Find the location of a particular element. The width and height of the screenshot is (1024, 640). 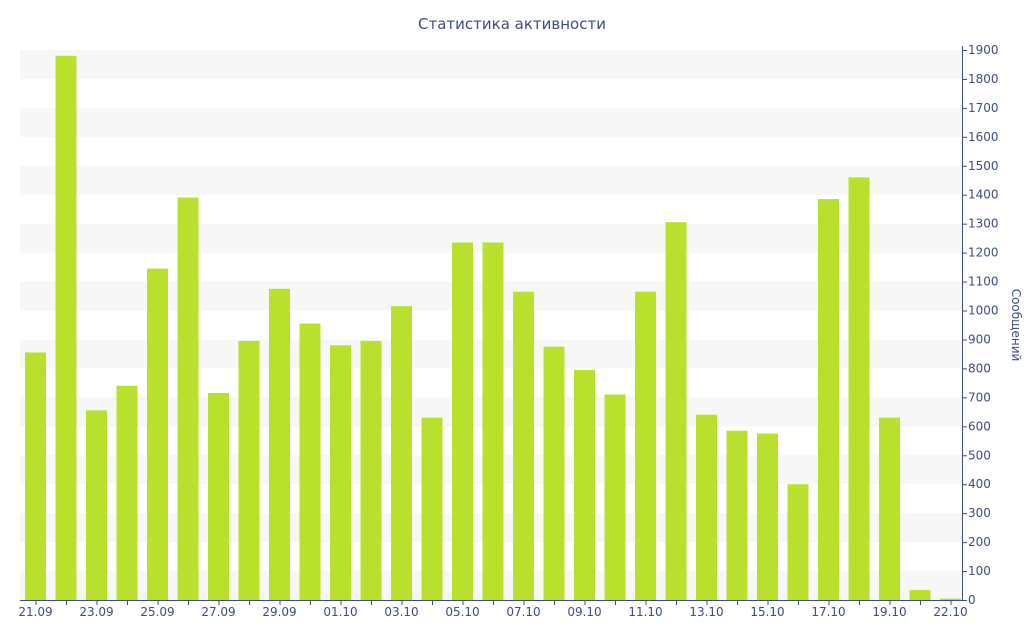

x-tick-label: 19.10 is located at coordinates (889, 612).